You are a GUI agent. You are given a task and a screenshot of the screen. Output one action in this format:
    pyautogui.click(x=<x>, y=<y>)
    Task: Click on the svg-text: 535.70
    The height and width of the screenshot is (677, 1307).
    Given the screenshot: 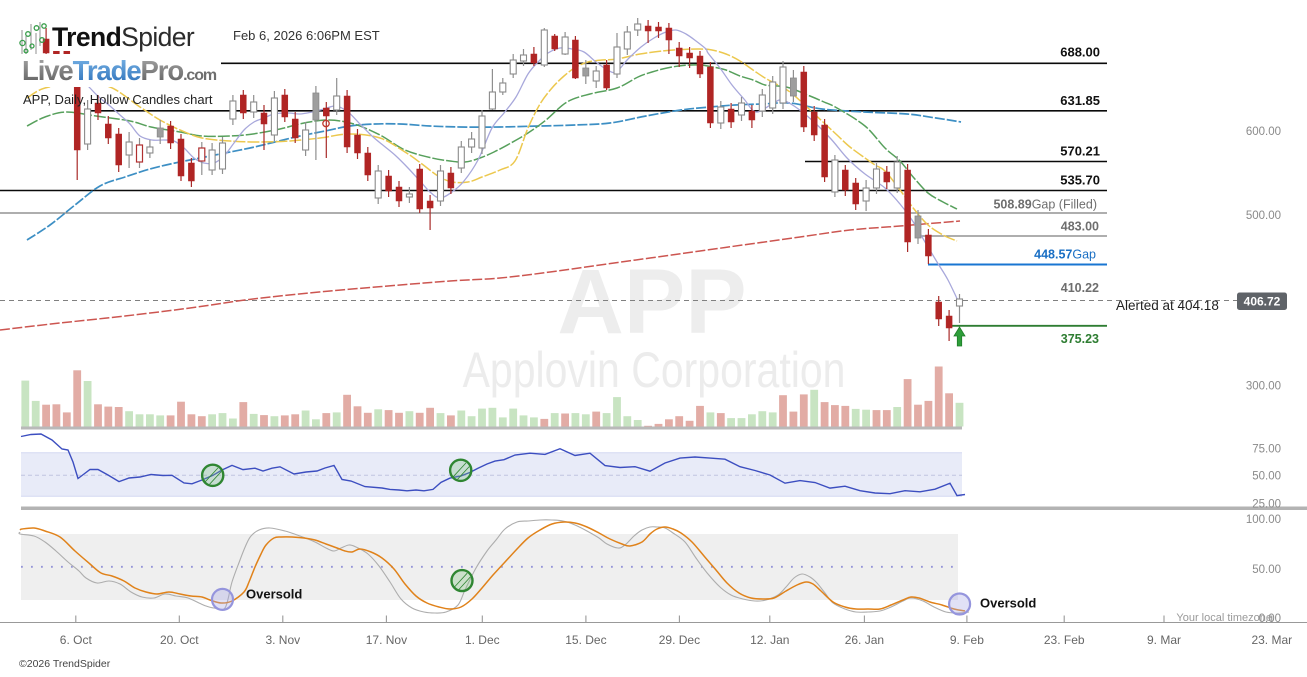 What is the action you would take?
    pyautogui.click(x=1080, y=180)
    